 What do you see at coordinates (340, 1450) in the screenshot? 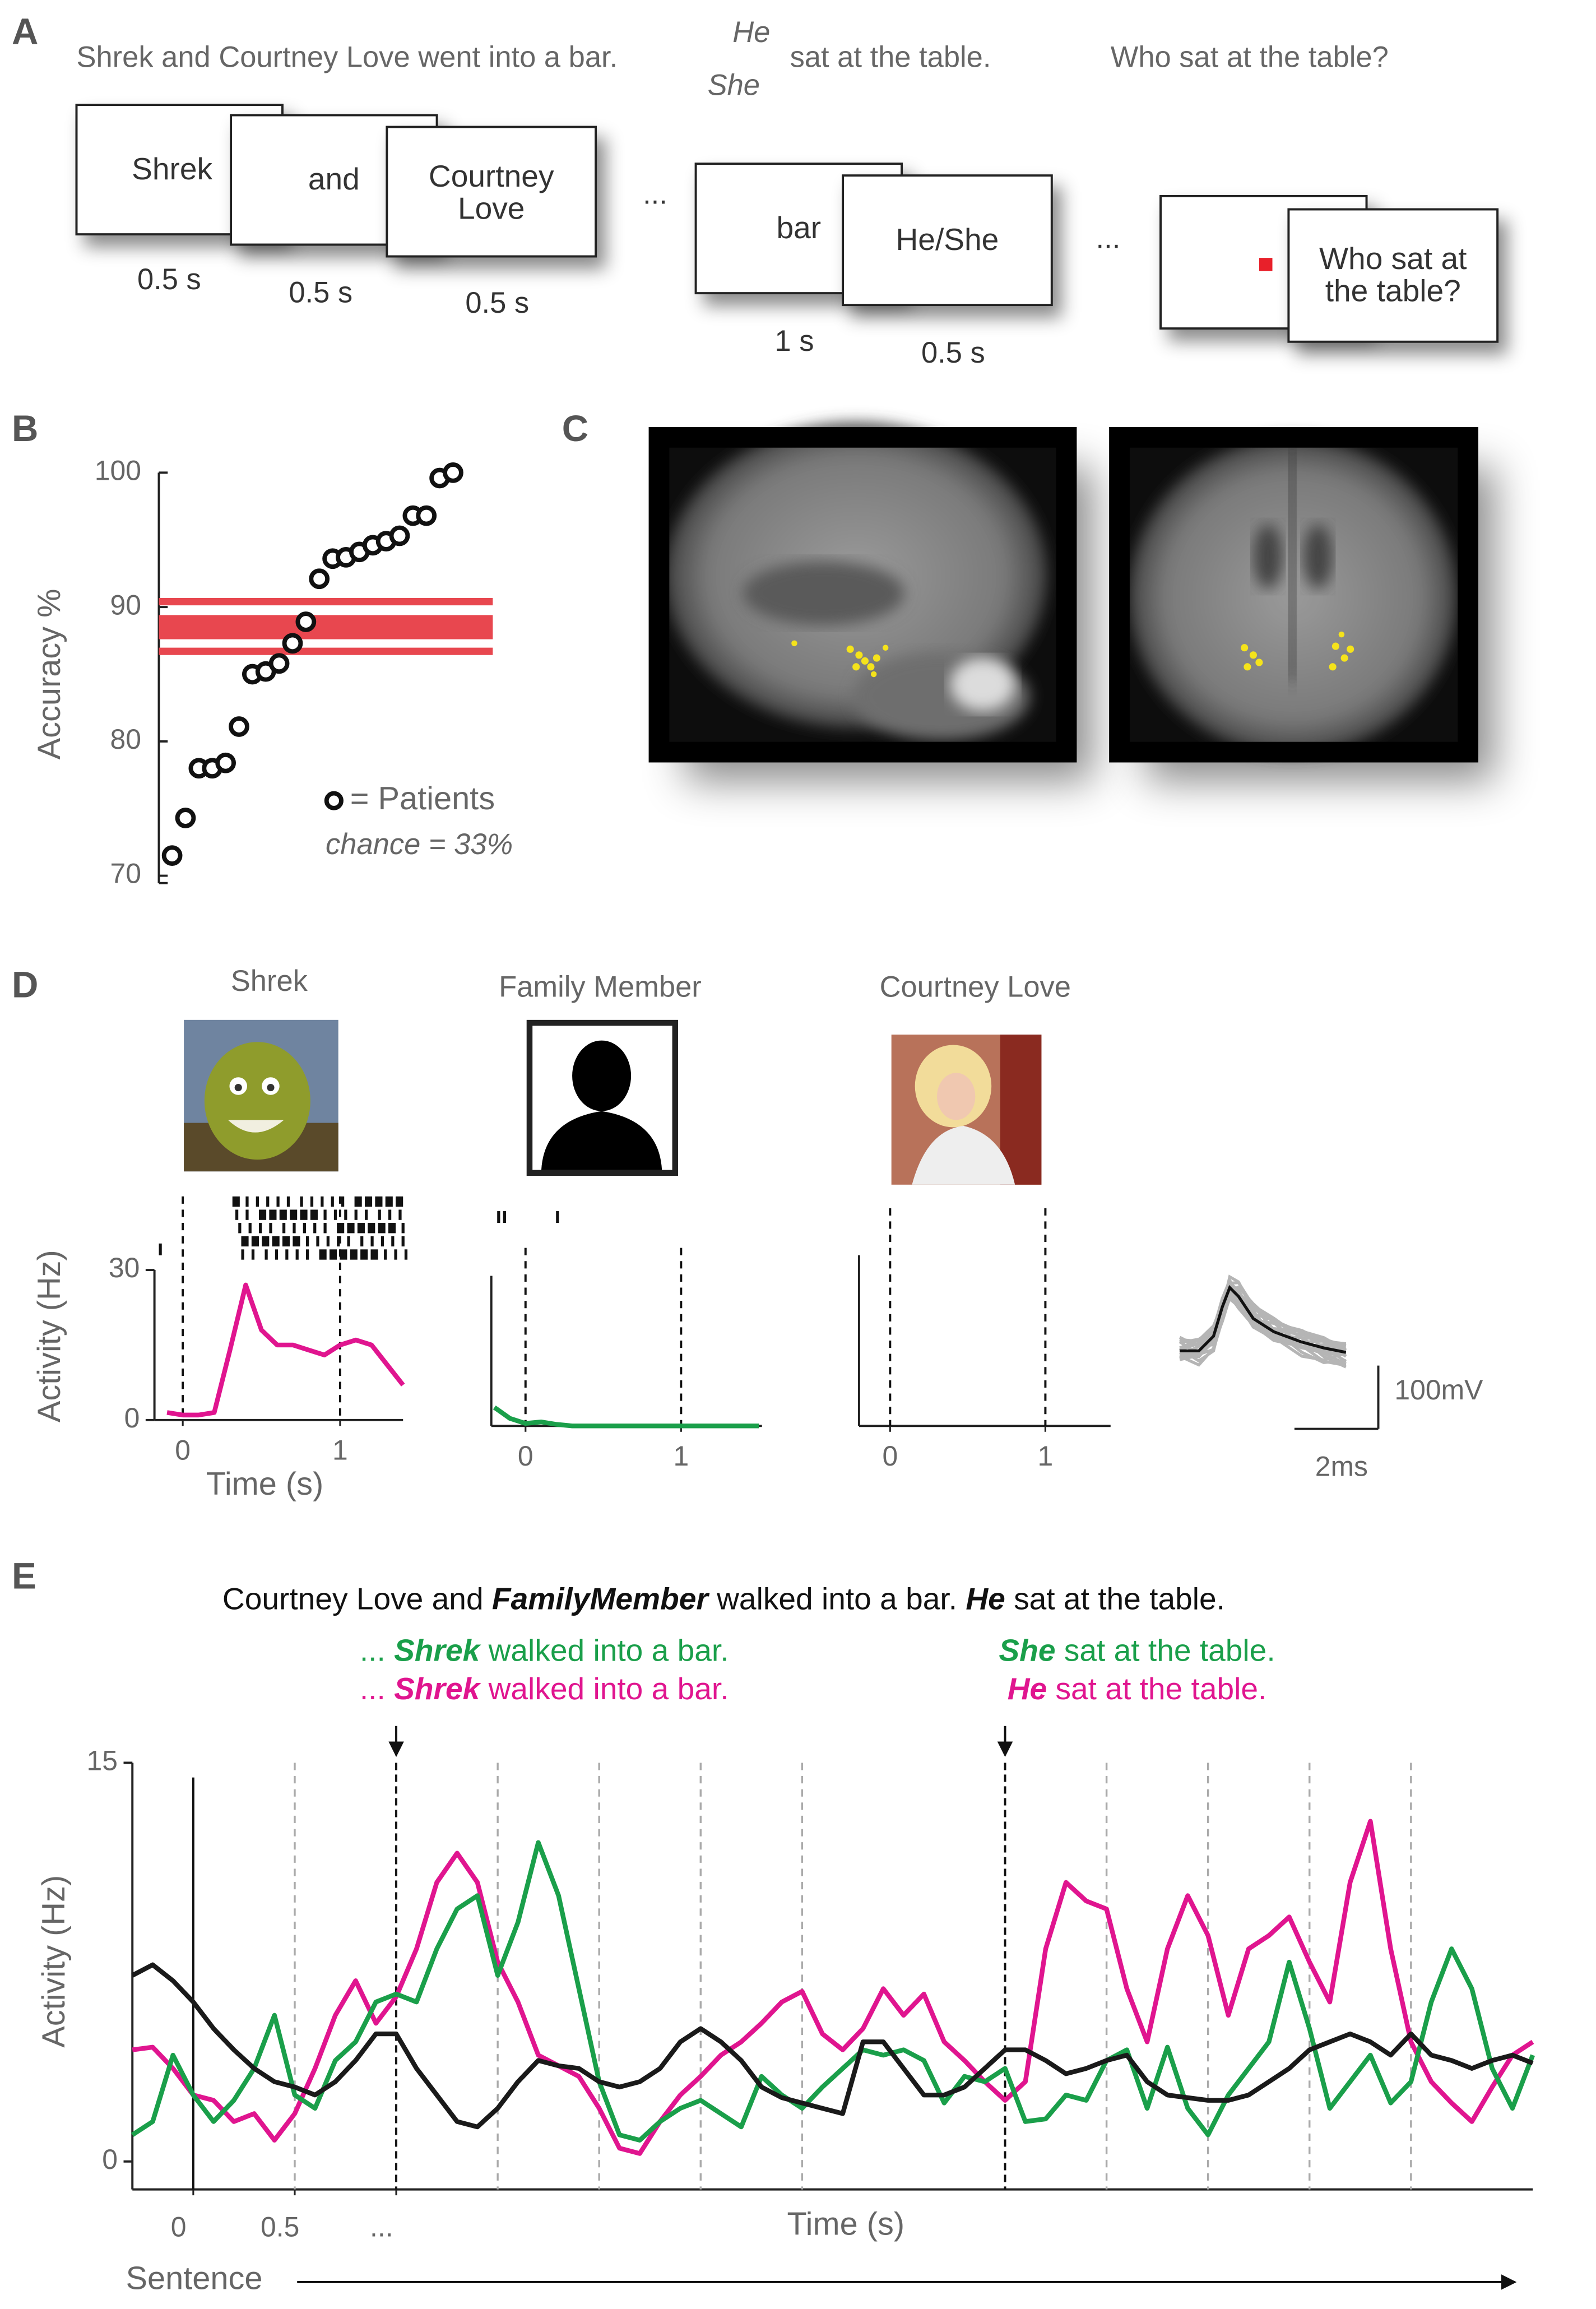
I see `x-tick-label: 1` at bounding box center [340, 1450].